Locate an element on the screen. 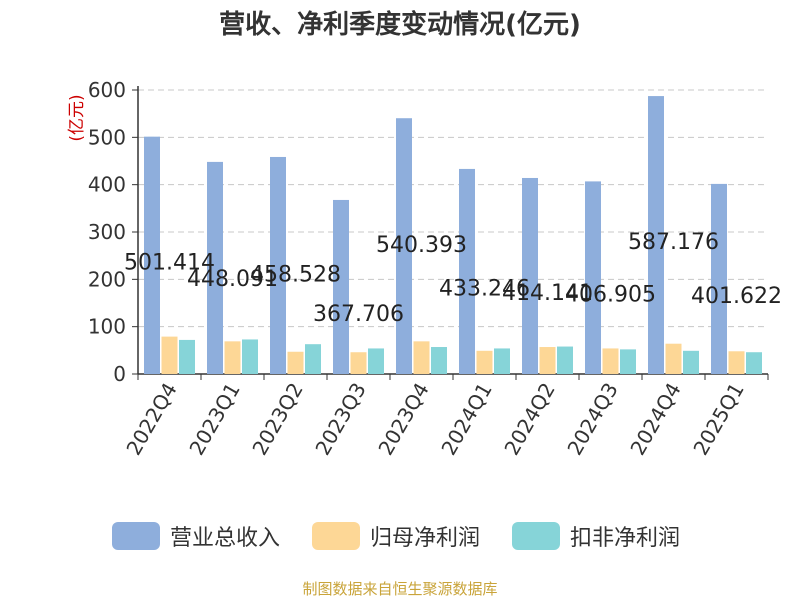 The width and height of the screenshot is (800, 600). legend-label: 营业总收入 is located at coordinates (225, 538).